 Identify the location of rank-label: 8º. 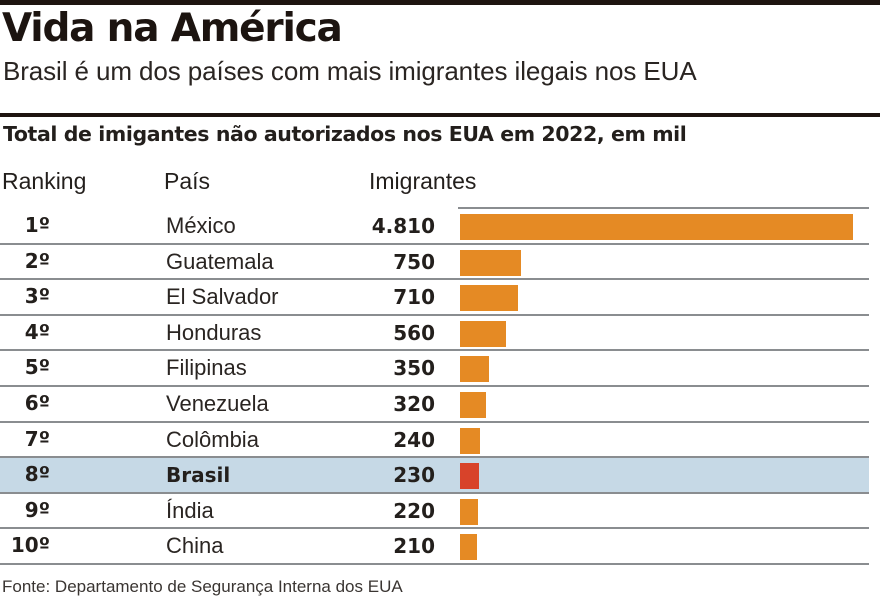
(37, 474).